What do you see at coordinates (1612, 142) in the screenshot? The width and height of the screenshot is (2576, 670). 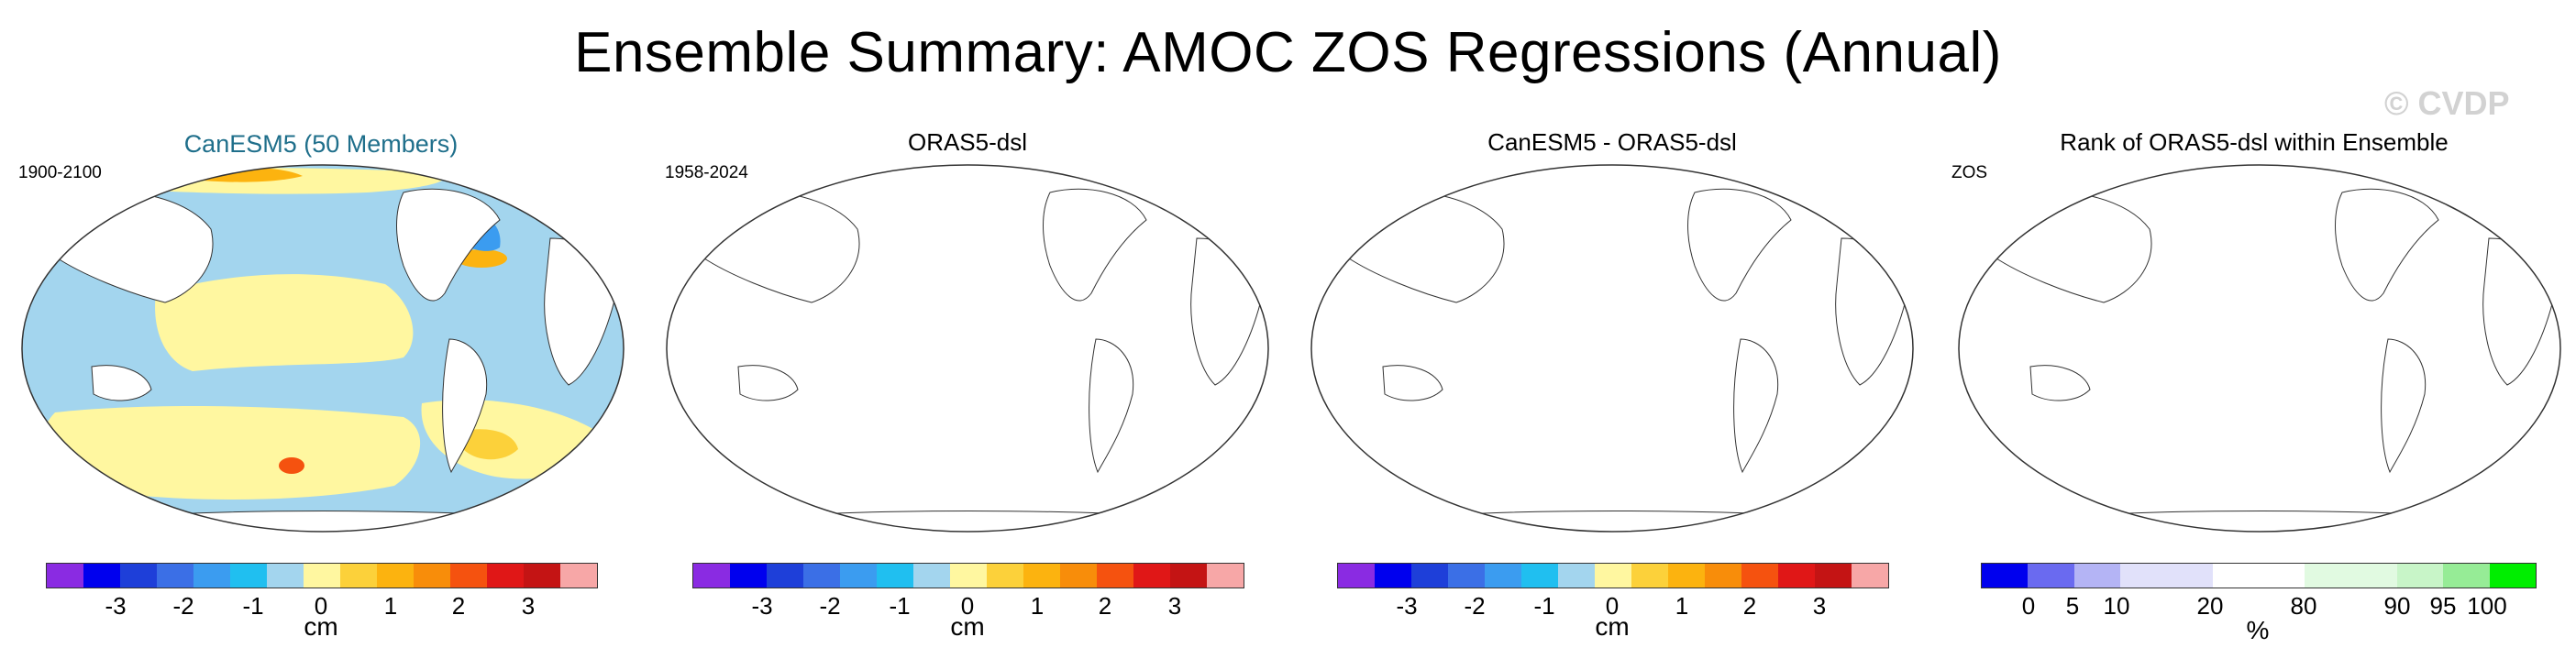 I see `panel-title: CanESM5 - ORAS5-dsl` at bounding box center [1612, 142].